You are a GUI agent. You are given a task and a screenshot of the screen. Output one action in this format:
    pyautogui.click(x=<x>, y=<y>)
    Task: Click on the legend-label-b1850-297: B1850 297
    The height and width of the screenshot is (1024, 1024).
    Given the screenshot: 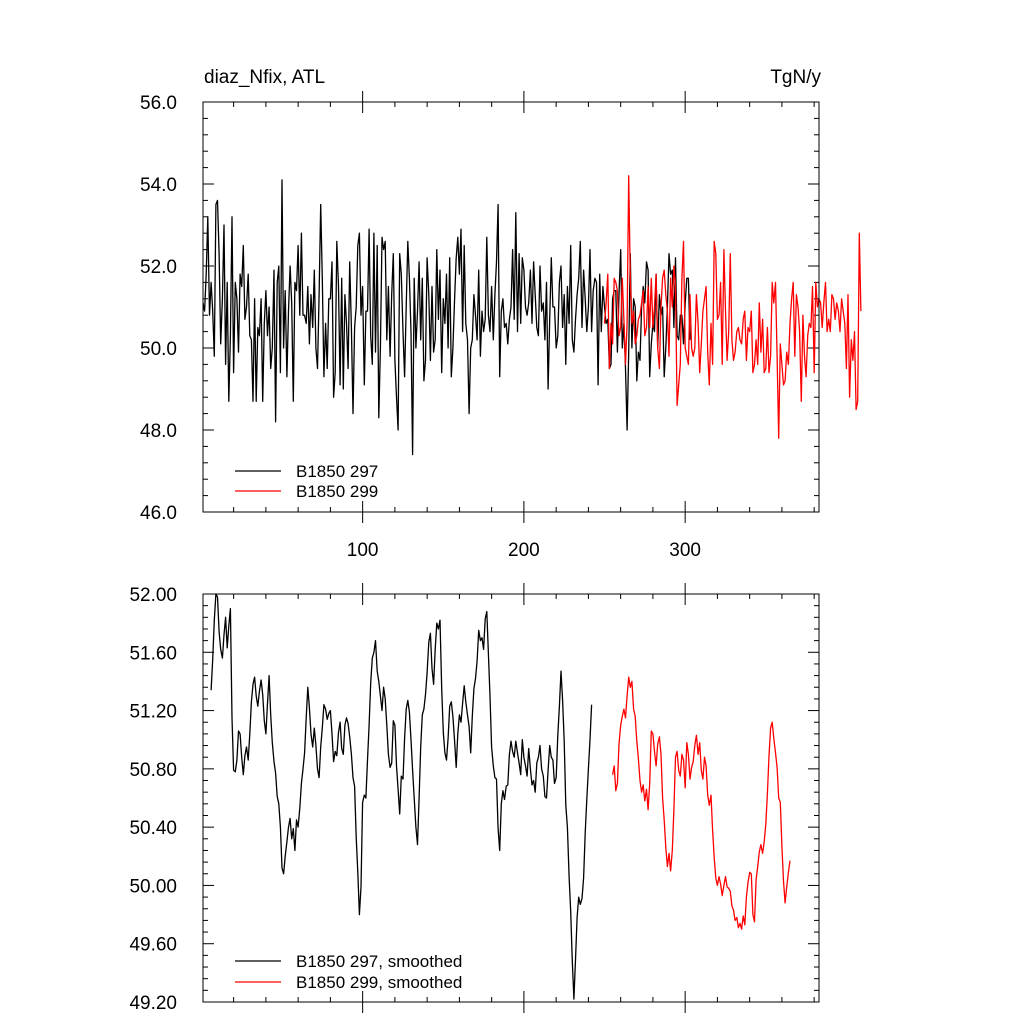 What is the action you would take?
    pyautogui.click(x=337, y=471)
    